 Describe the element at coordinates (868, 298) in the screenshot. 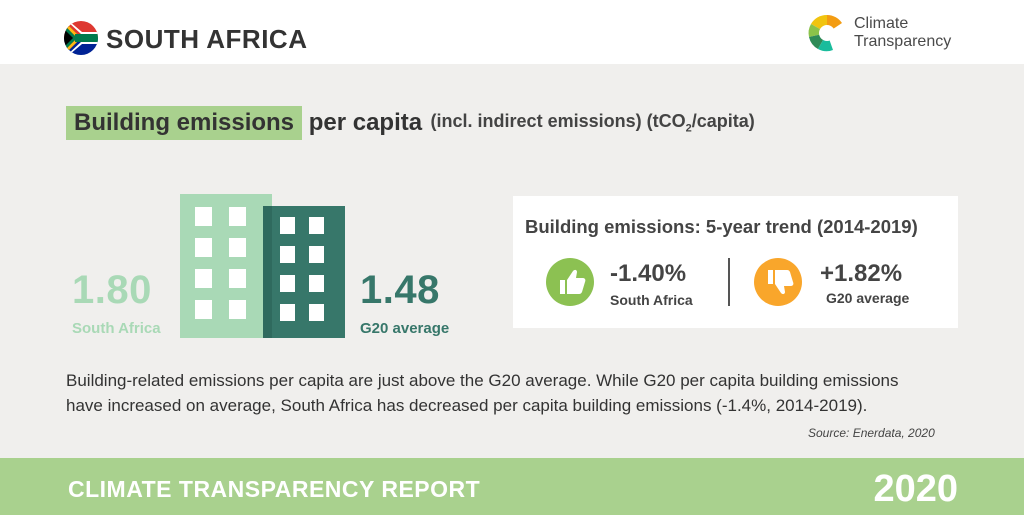

I see `g20-trend-label: G20 average` at that location.